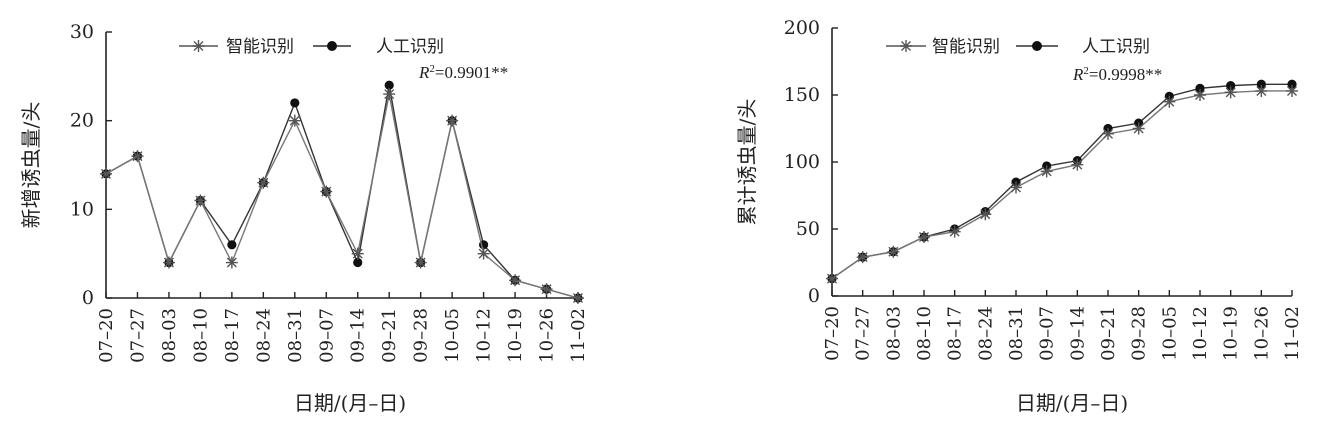 This screenshot has width=1327, height=421. I want to click on y-tick-label: 20, so click(82, 121).